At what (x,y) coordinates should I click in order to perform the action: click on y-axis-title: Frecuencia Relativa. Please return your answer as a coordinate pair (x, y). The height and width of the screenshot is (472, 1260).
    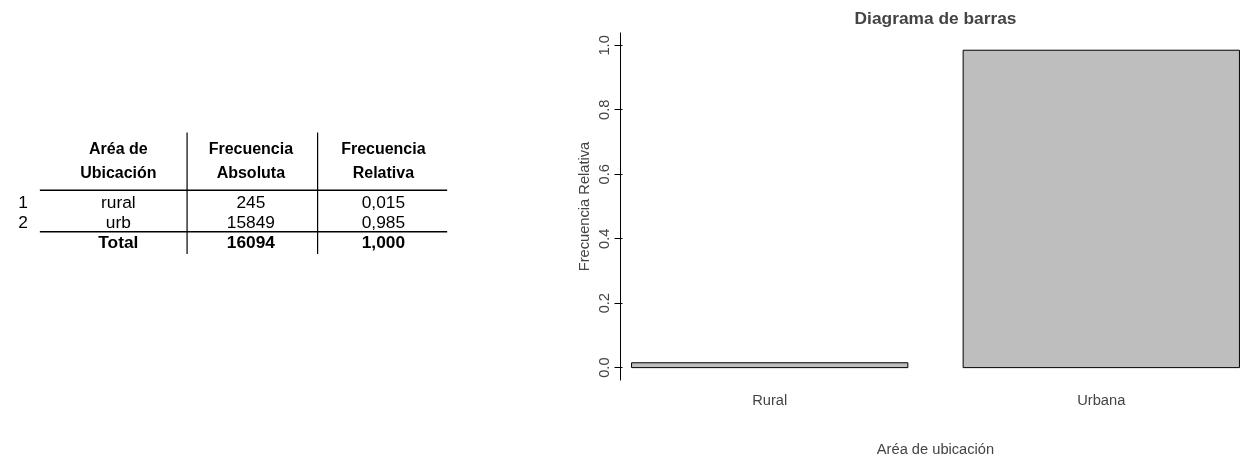
    Looking at the image, I should click on (583, 206).